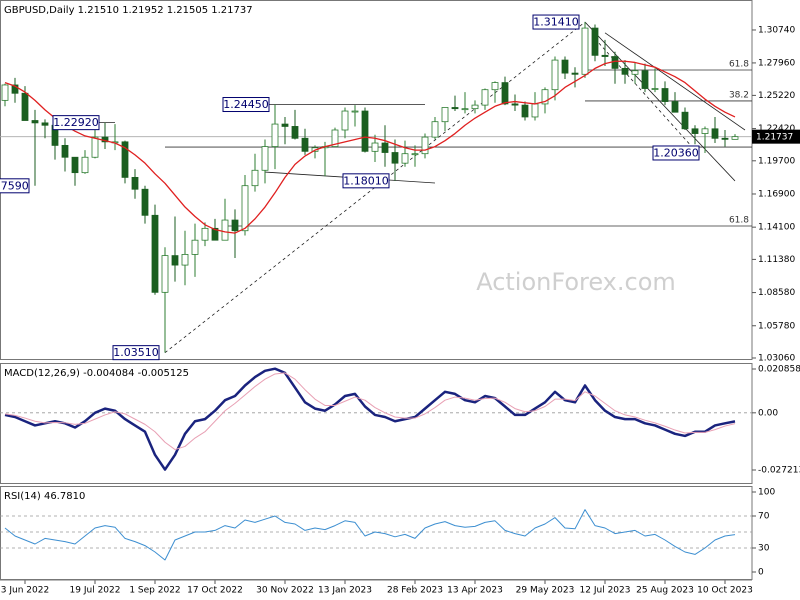  What do you see at coordinates (776, 260) in the screenshot?
I see `y-tick-label: 1.11380` at bounding box center [776, 260].